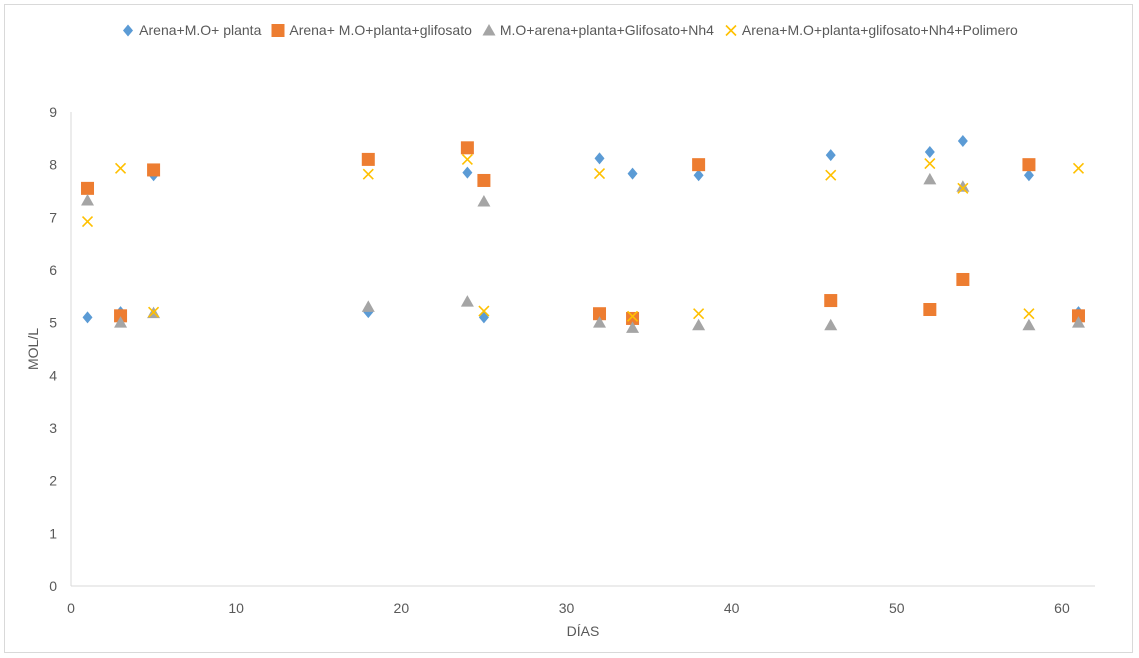 The image size is (1139, 658). What do you see at coordinates (53, 112) in the screenshot?
I see `y-tick-label: 9` at bounding box center [53, 112].